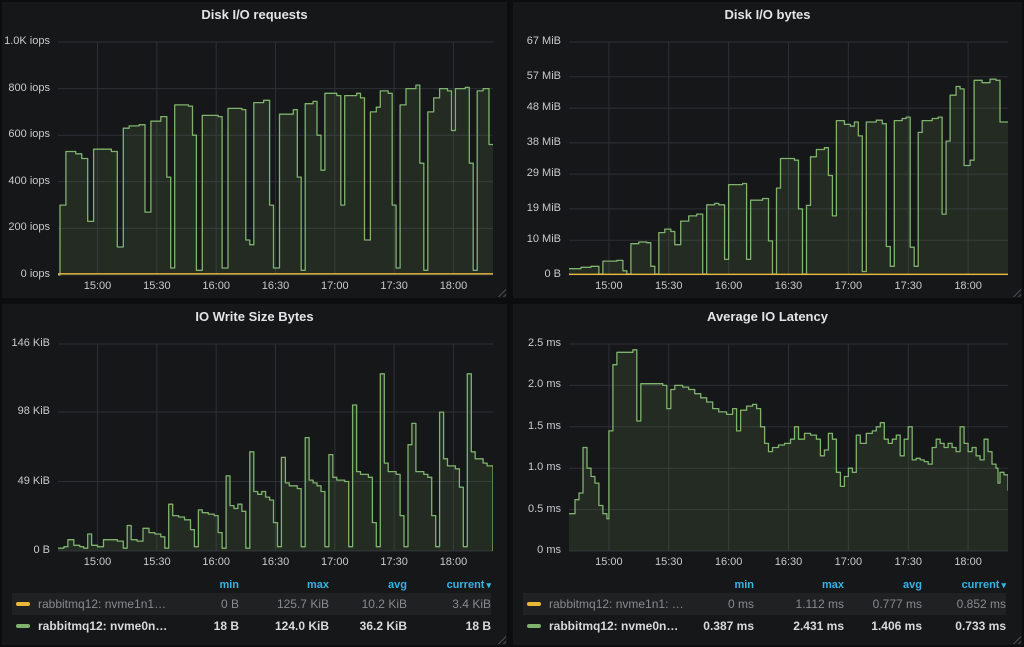  Describe the element at coordinates (544, 343) in the screenshot. I see `y-tick-label: 2.5 ms` at that location.